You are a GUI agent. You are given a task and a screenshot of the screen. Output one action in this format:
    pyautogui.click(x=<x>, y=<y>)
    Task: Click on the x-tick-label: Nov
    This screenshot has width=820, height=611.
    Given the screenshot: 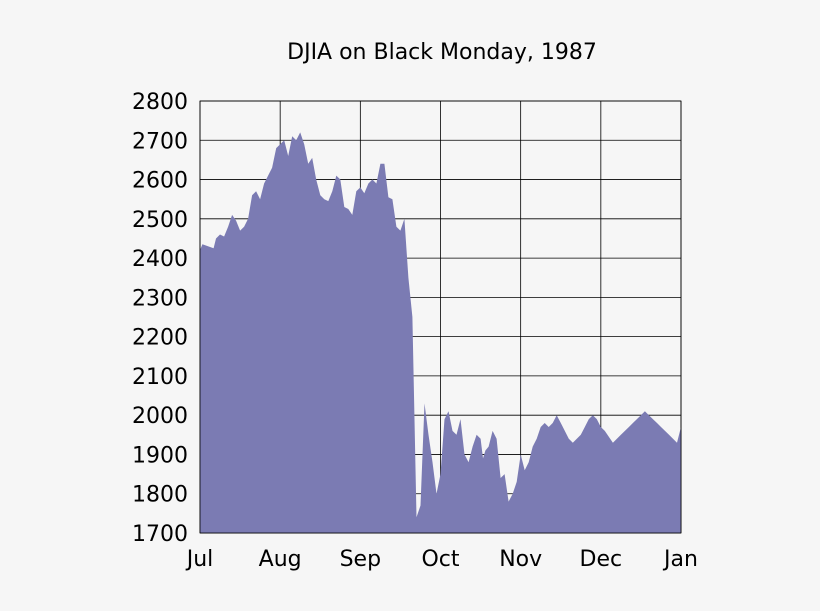 What is the action you would take?
    pyautogui.click(x=520, y=559)
    